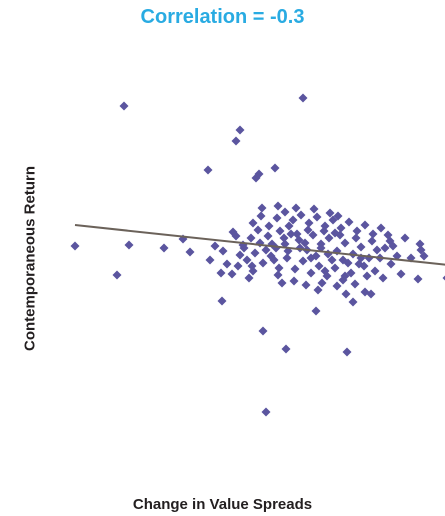  What do you see at coordinates (222, 17) in the screenshot?
I see `chart-title: Correlation = -0.3` at bounding box center [222, 17].